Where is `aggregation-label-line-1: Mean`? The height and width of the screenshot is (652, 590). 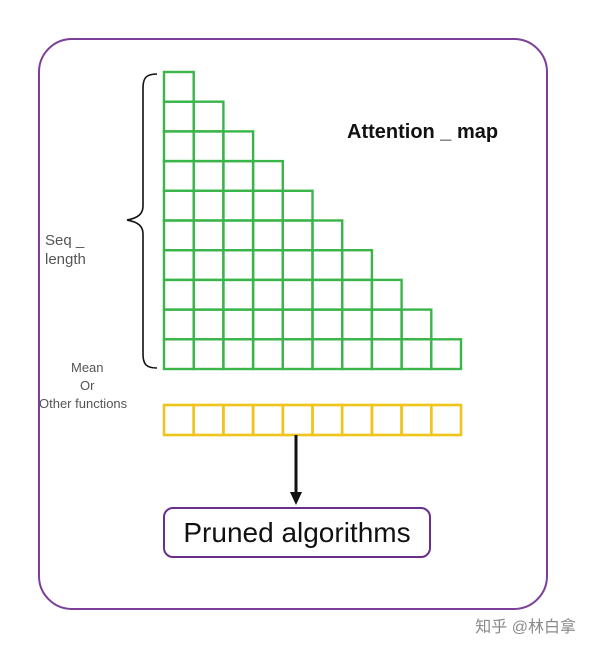
aggregation-label-line-1: Mean is located at coordinates (87, 367).